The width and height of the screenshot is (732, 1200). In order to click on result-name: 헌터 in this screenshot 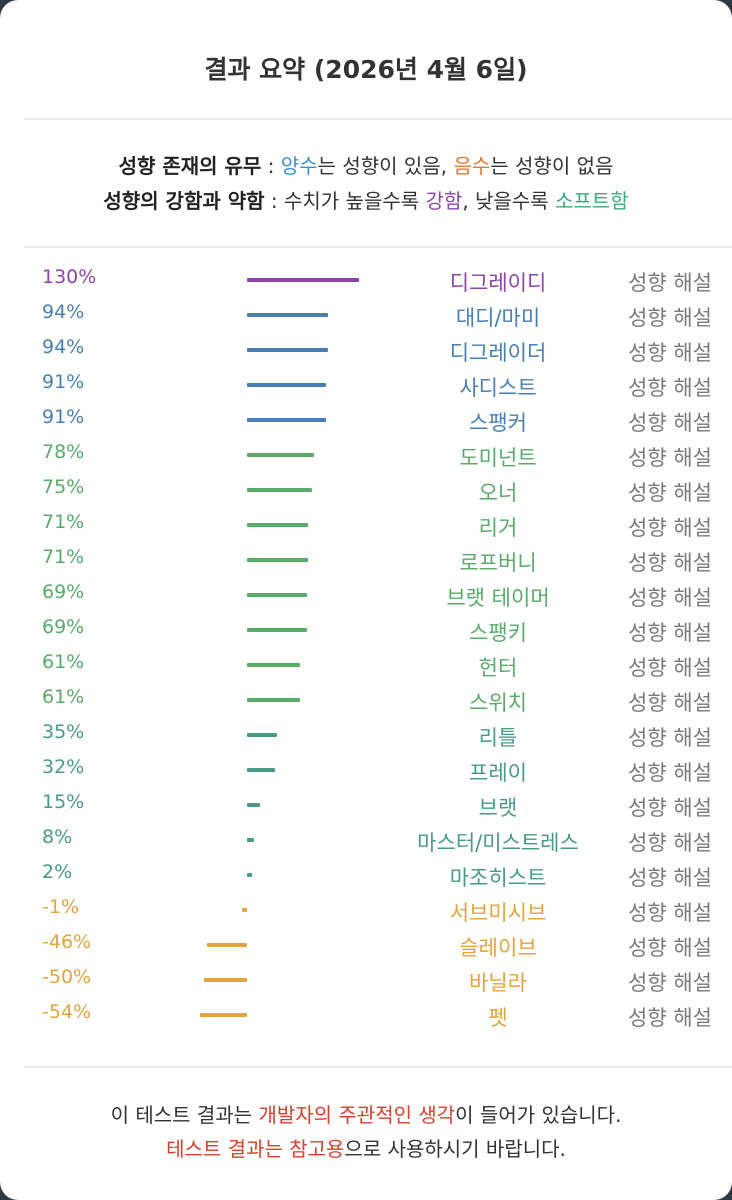, I will do `click(498, 668)`.